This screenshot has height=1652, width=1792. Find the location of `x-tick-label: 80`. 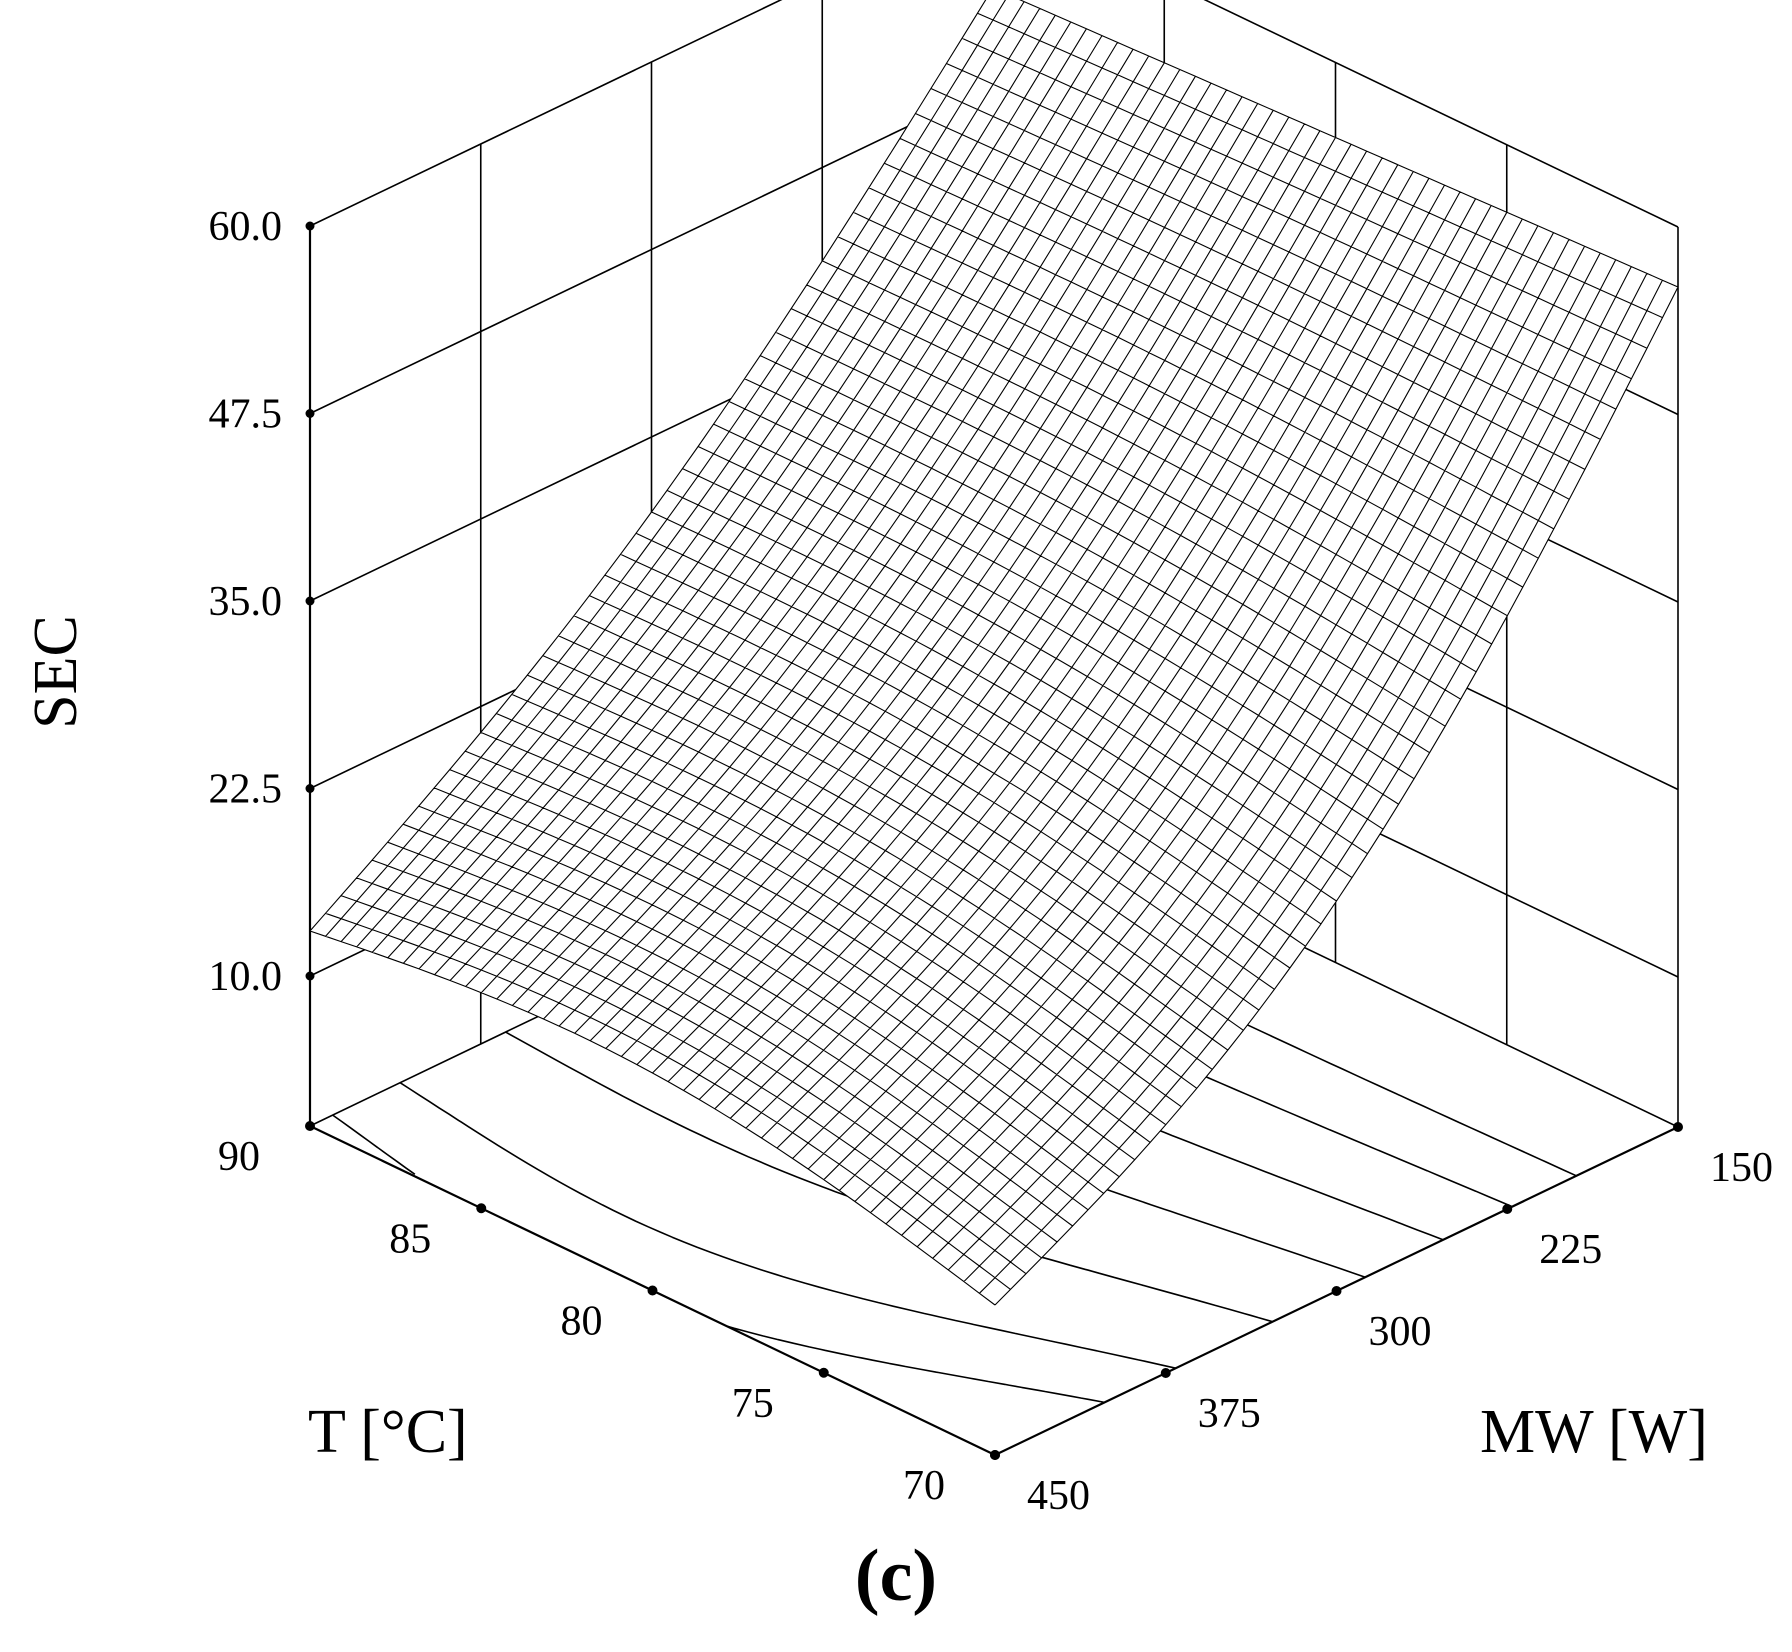

x-tick-label: 80 is located at coordinates (582, 1322).